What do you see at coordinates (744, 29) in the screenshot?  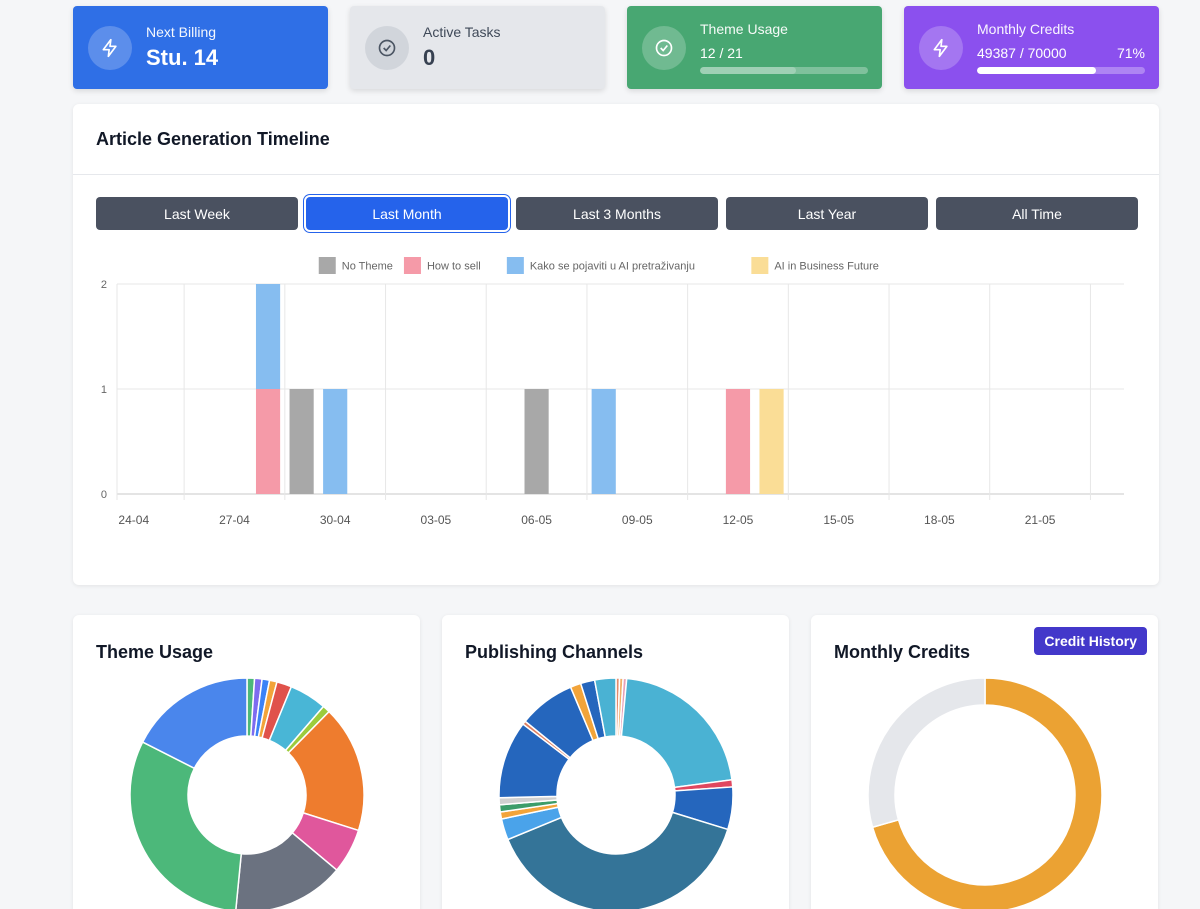 I see `theme-usage-label: Theme Usage` at bounding box center [744, 29].